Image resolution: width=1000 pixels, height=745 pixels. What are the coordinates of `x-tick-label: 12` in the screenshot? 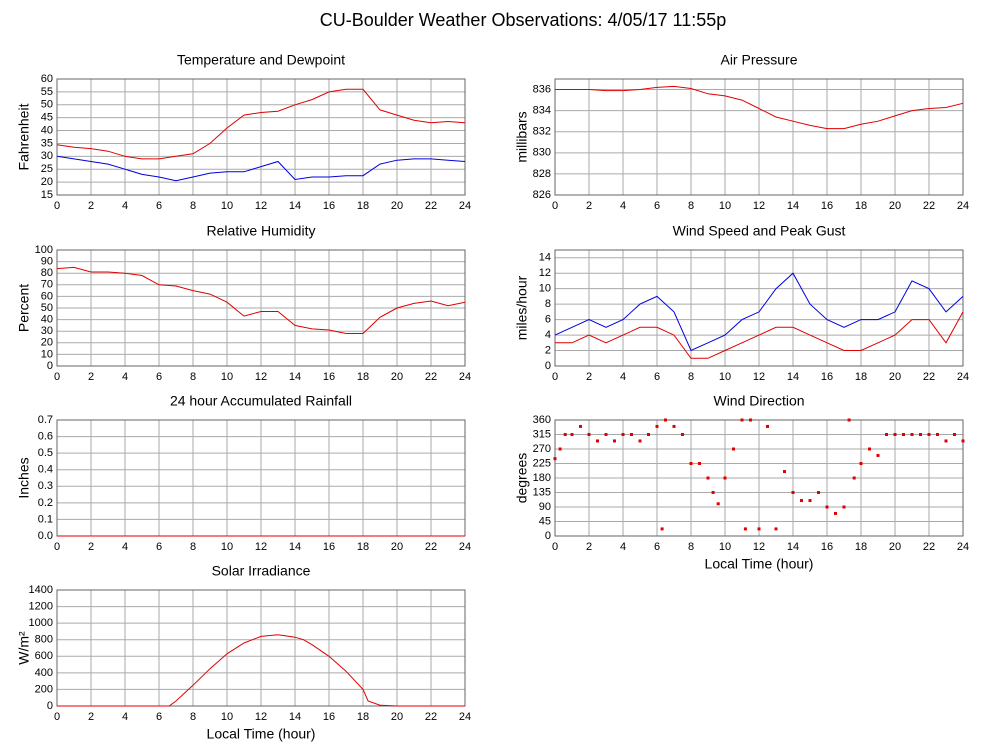 It's located at (261, 206).